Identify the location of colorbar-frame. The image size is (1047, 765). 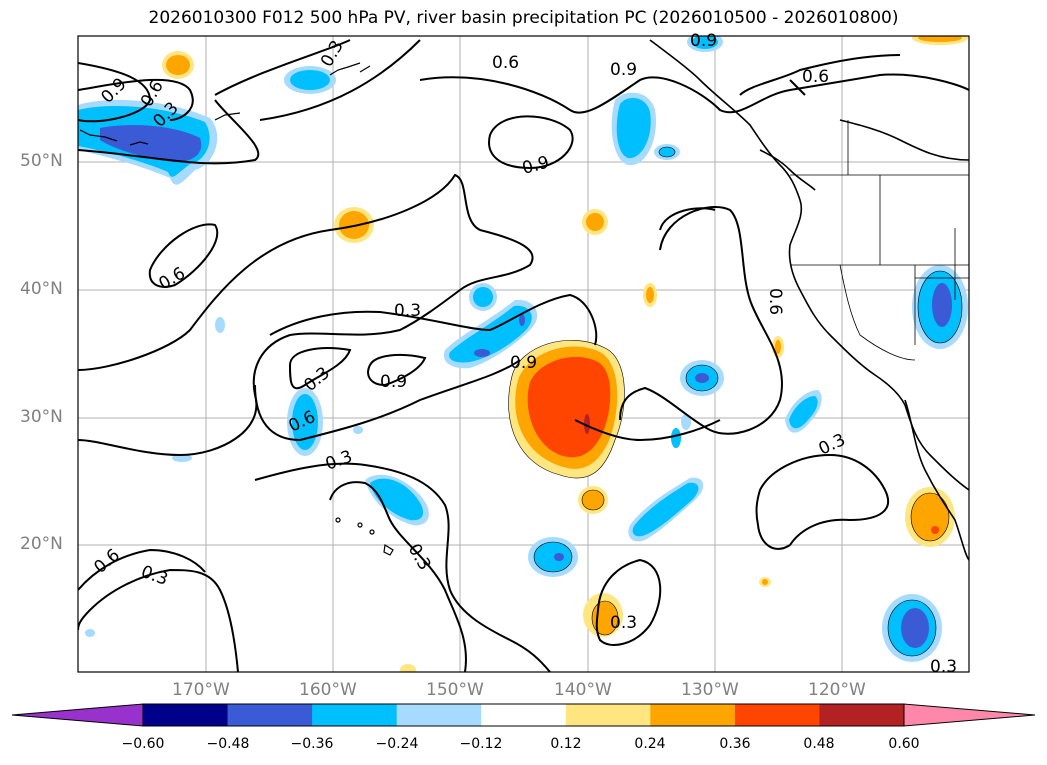
(523, 715).